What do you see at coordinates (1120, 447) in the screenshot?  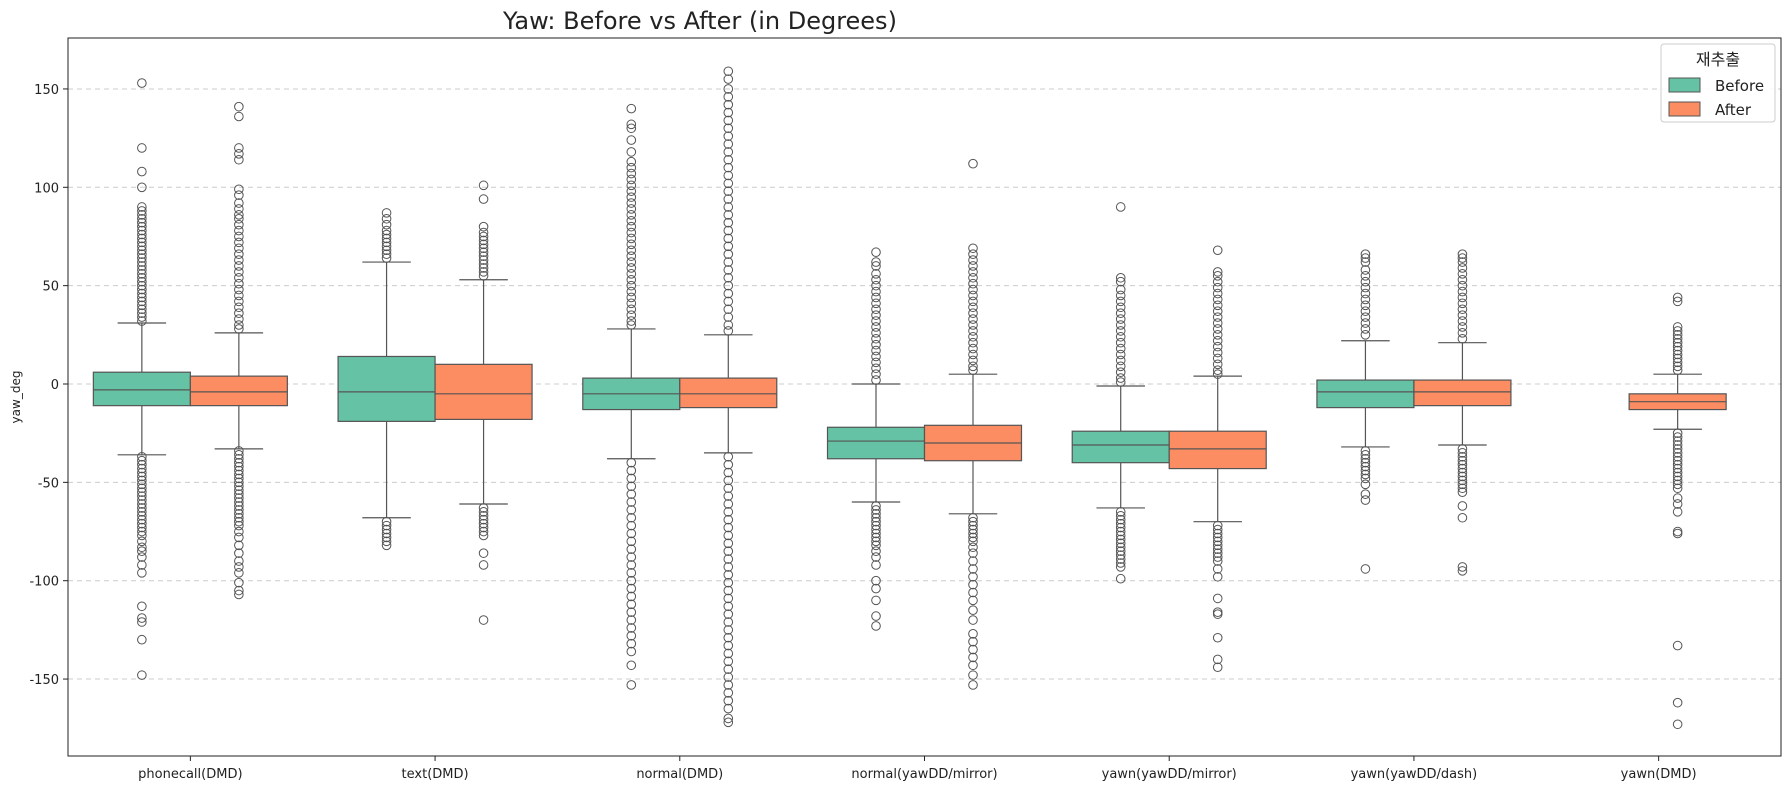 I see `box-iqr` at bounding box center [1120, 447].